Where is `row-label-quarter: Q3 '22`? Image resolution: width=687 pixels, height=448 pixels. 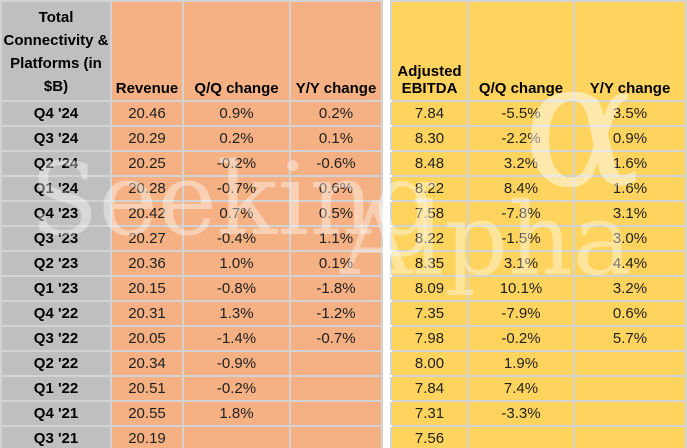
row-label-quarter: Q3 '22 is located at coordinates (56, 338).